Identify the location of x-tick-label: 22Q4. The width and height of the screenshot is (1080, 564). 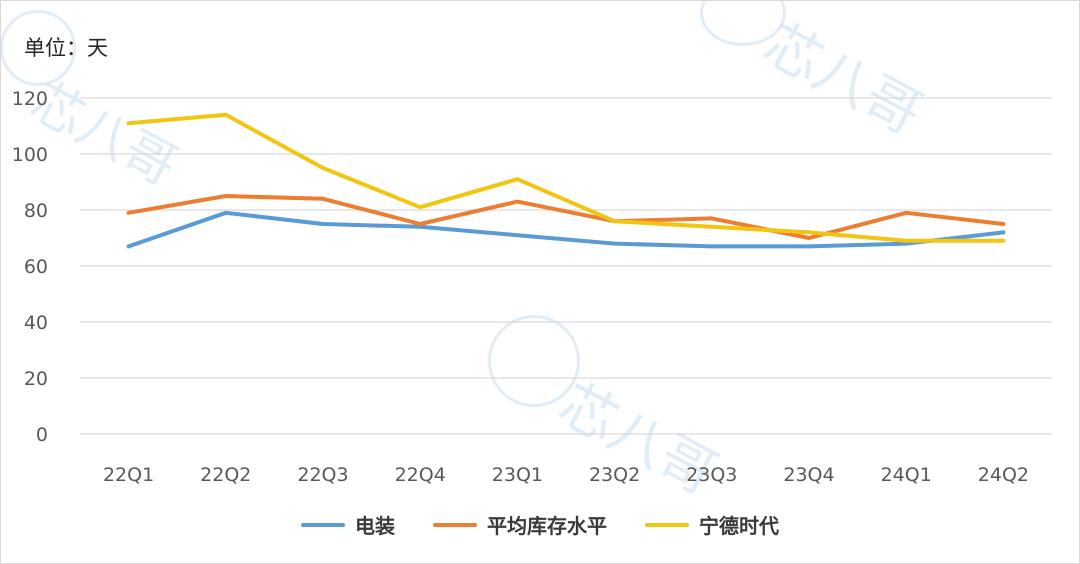
(420, 475).